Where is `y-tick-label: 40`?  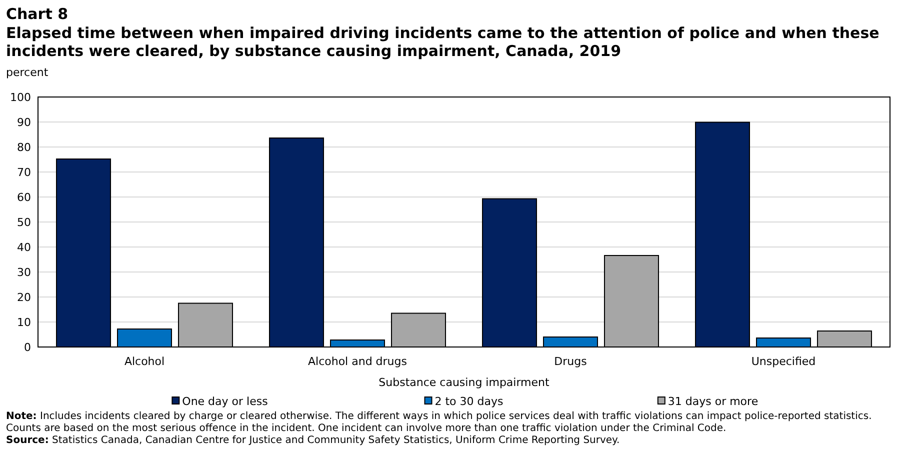
y-tick-label: 40 is located at coordinates (24, 247).